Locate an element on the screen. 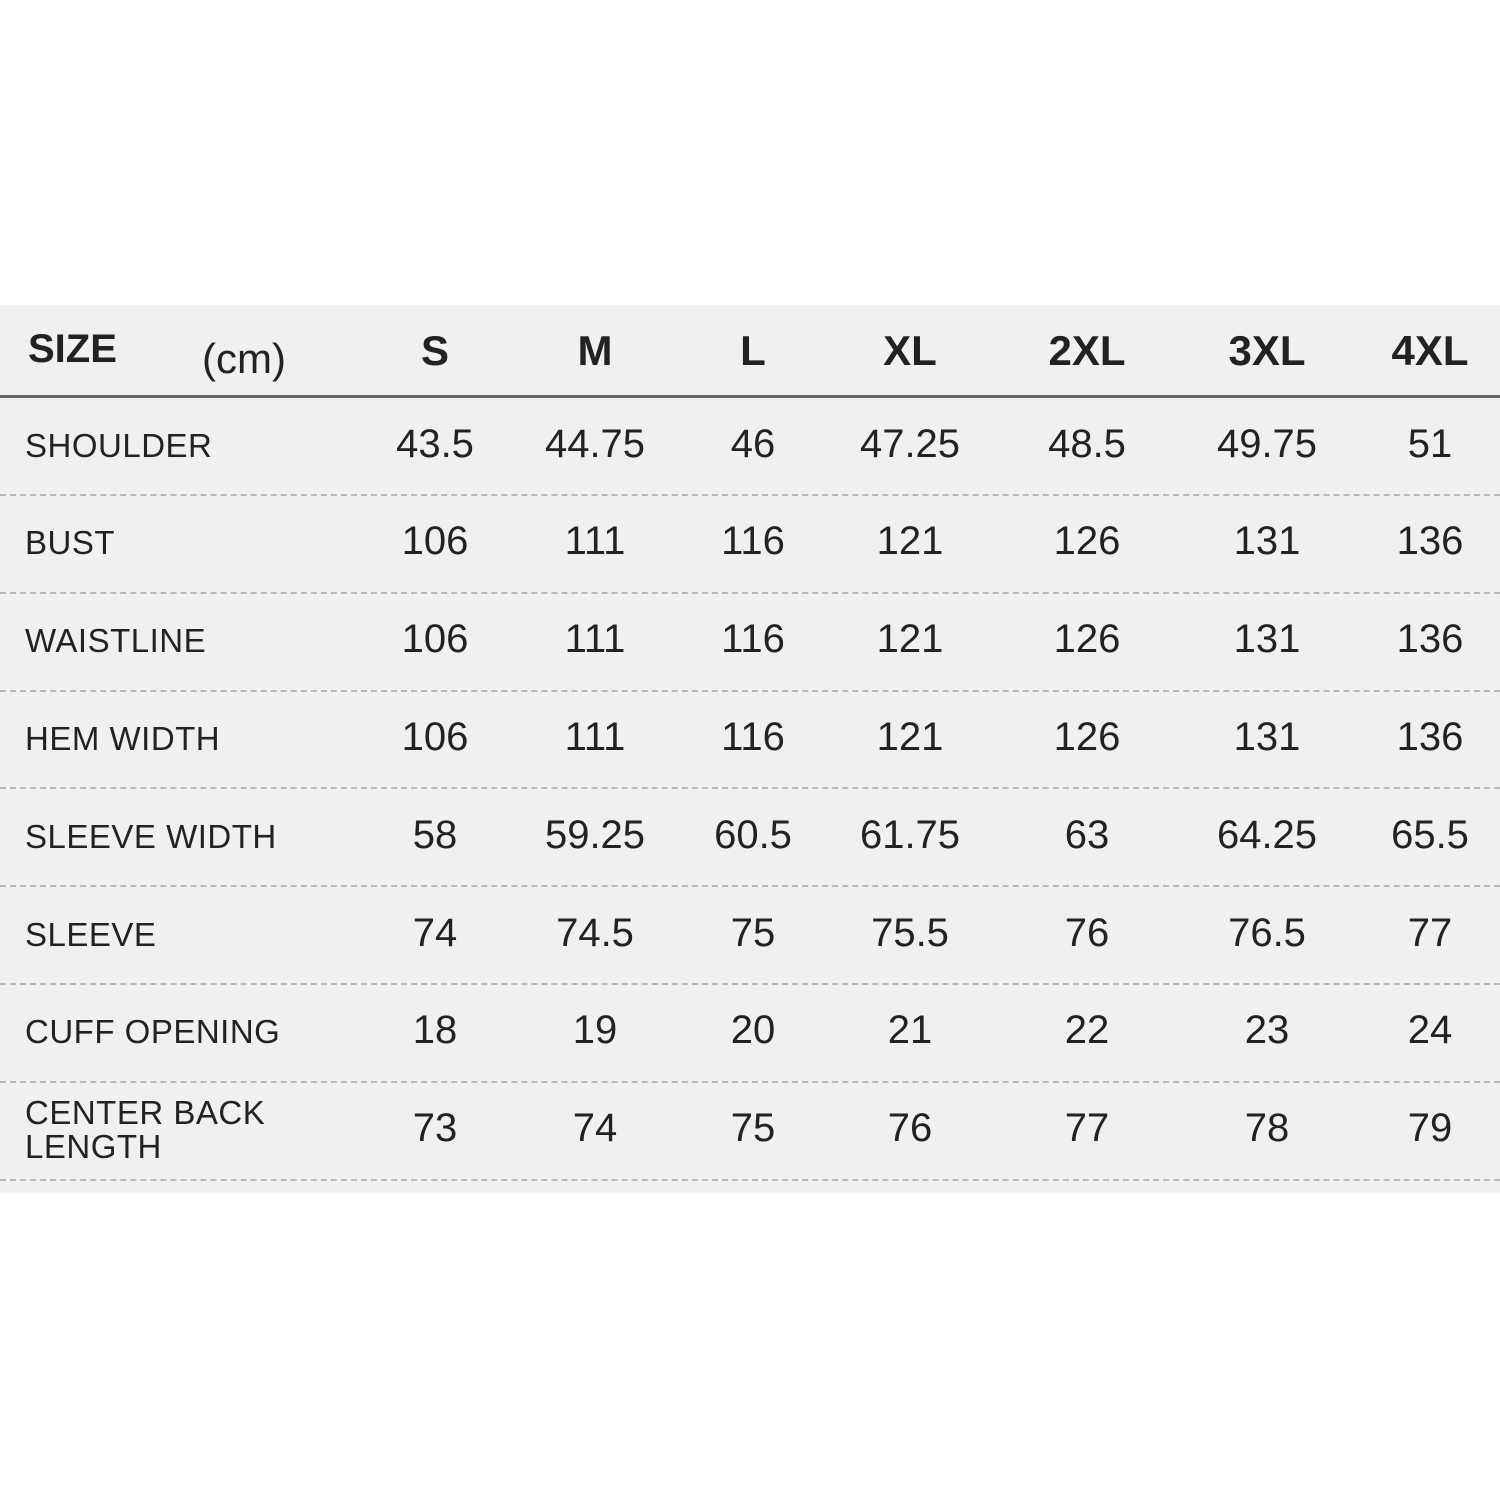 This screenshot has width=1500, height=1500. measurement-value: 75.5 is located at coordinates (910, 932).